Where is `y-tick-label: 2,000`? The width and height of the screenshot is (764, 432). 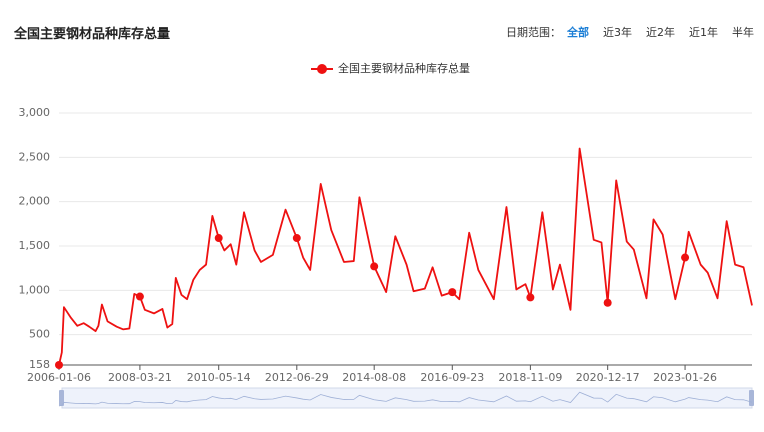 y-tick-label: 2,000 is located at coordinates (35, 201).